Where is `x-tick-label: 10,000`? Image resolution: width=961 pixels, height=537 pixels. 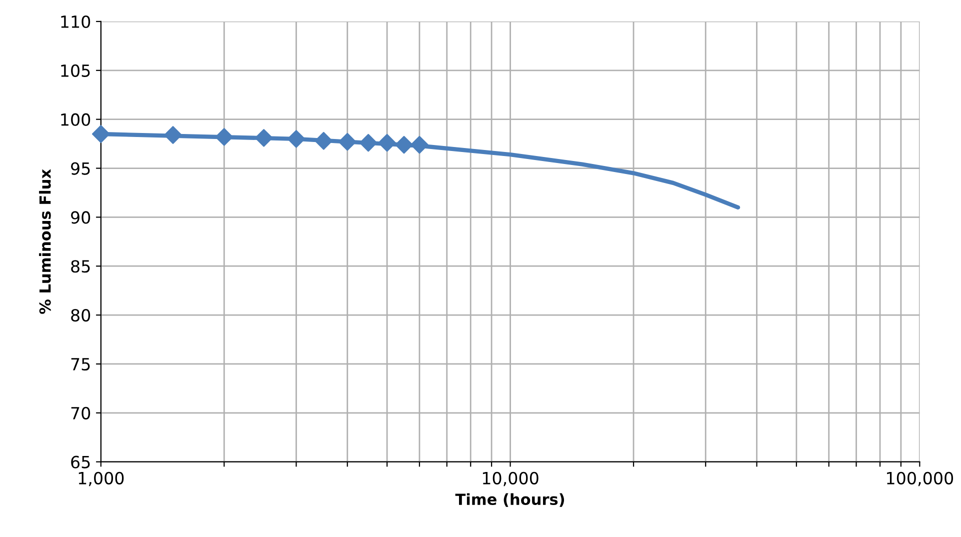
x-tick-label: 10,000 is located at coordinates (510, 479).